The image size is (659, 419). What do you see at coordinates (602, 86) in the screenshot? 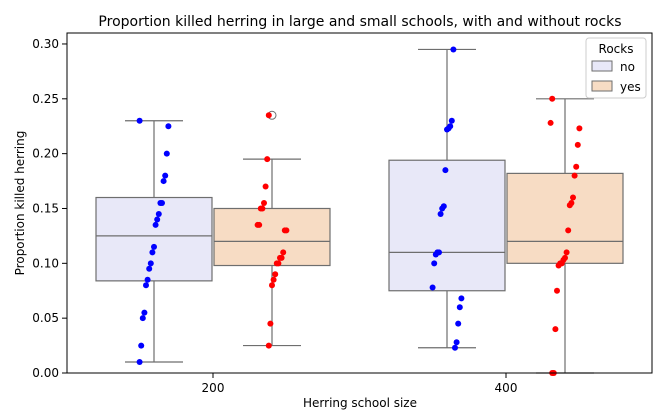
I see `legend-swatch-yes` at bounding box center [602, 86].